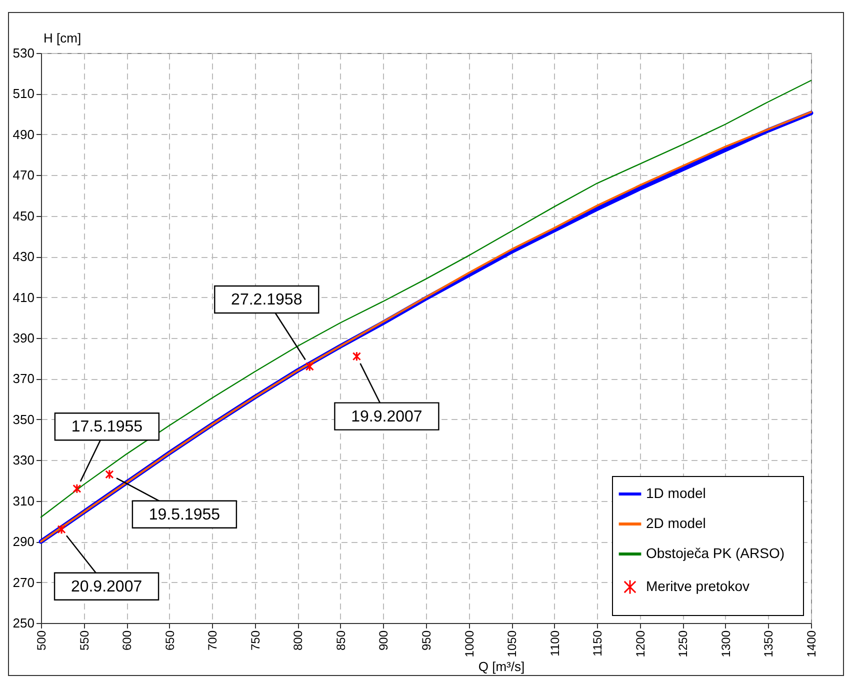  Describe the element at coordinates (512, 644) in the screenshot. I see `x-tick-label: 1050` at that location.